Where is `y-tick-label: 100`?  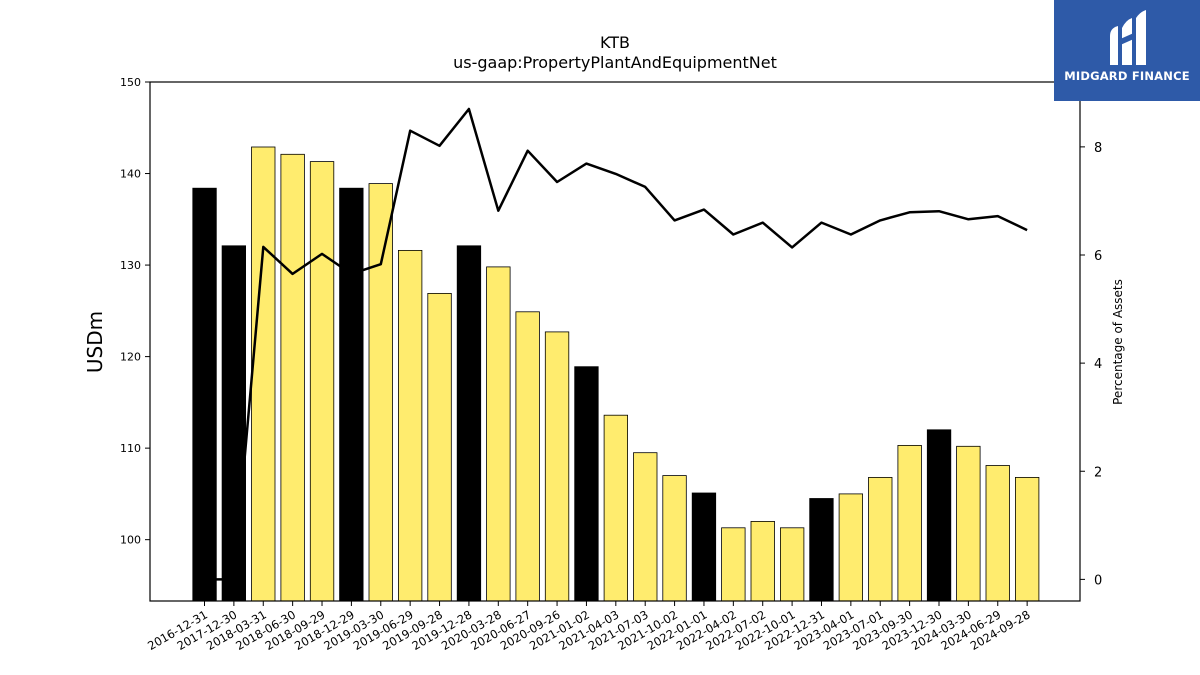
y-tick-label: 100 is located at coordinates (130, 540).